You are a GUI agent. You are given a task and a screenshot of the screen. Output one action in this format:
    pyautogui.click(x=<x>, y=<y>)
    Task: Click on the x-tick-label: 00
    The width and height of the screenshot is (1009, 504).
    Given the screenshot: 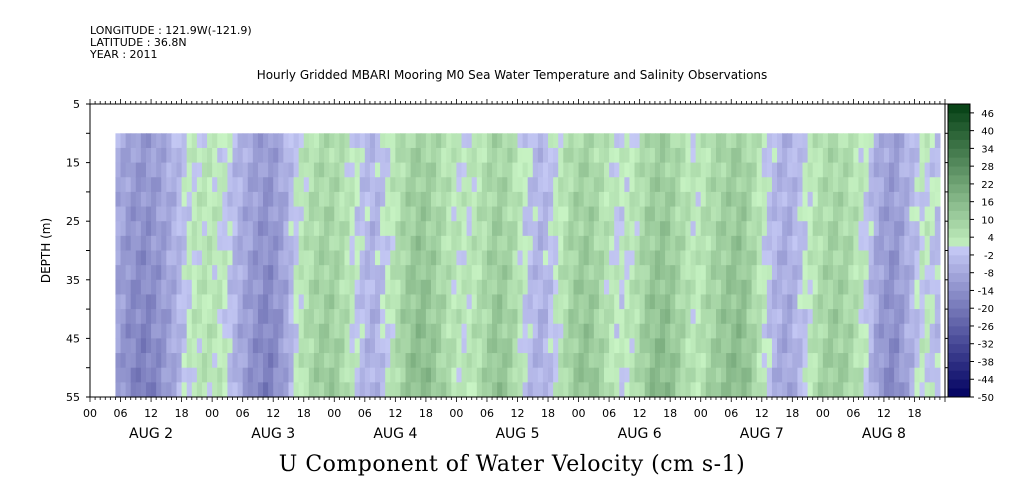 What is the action you would take?
    pyautogui.click(x=334, y=413)
    